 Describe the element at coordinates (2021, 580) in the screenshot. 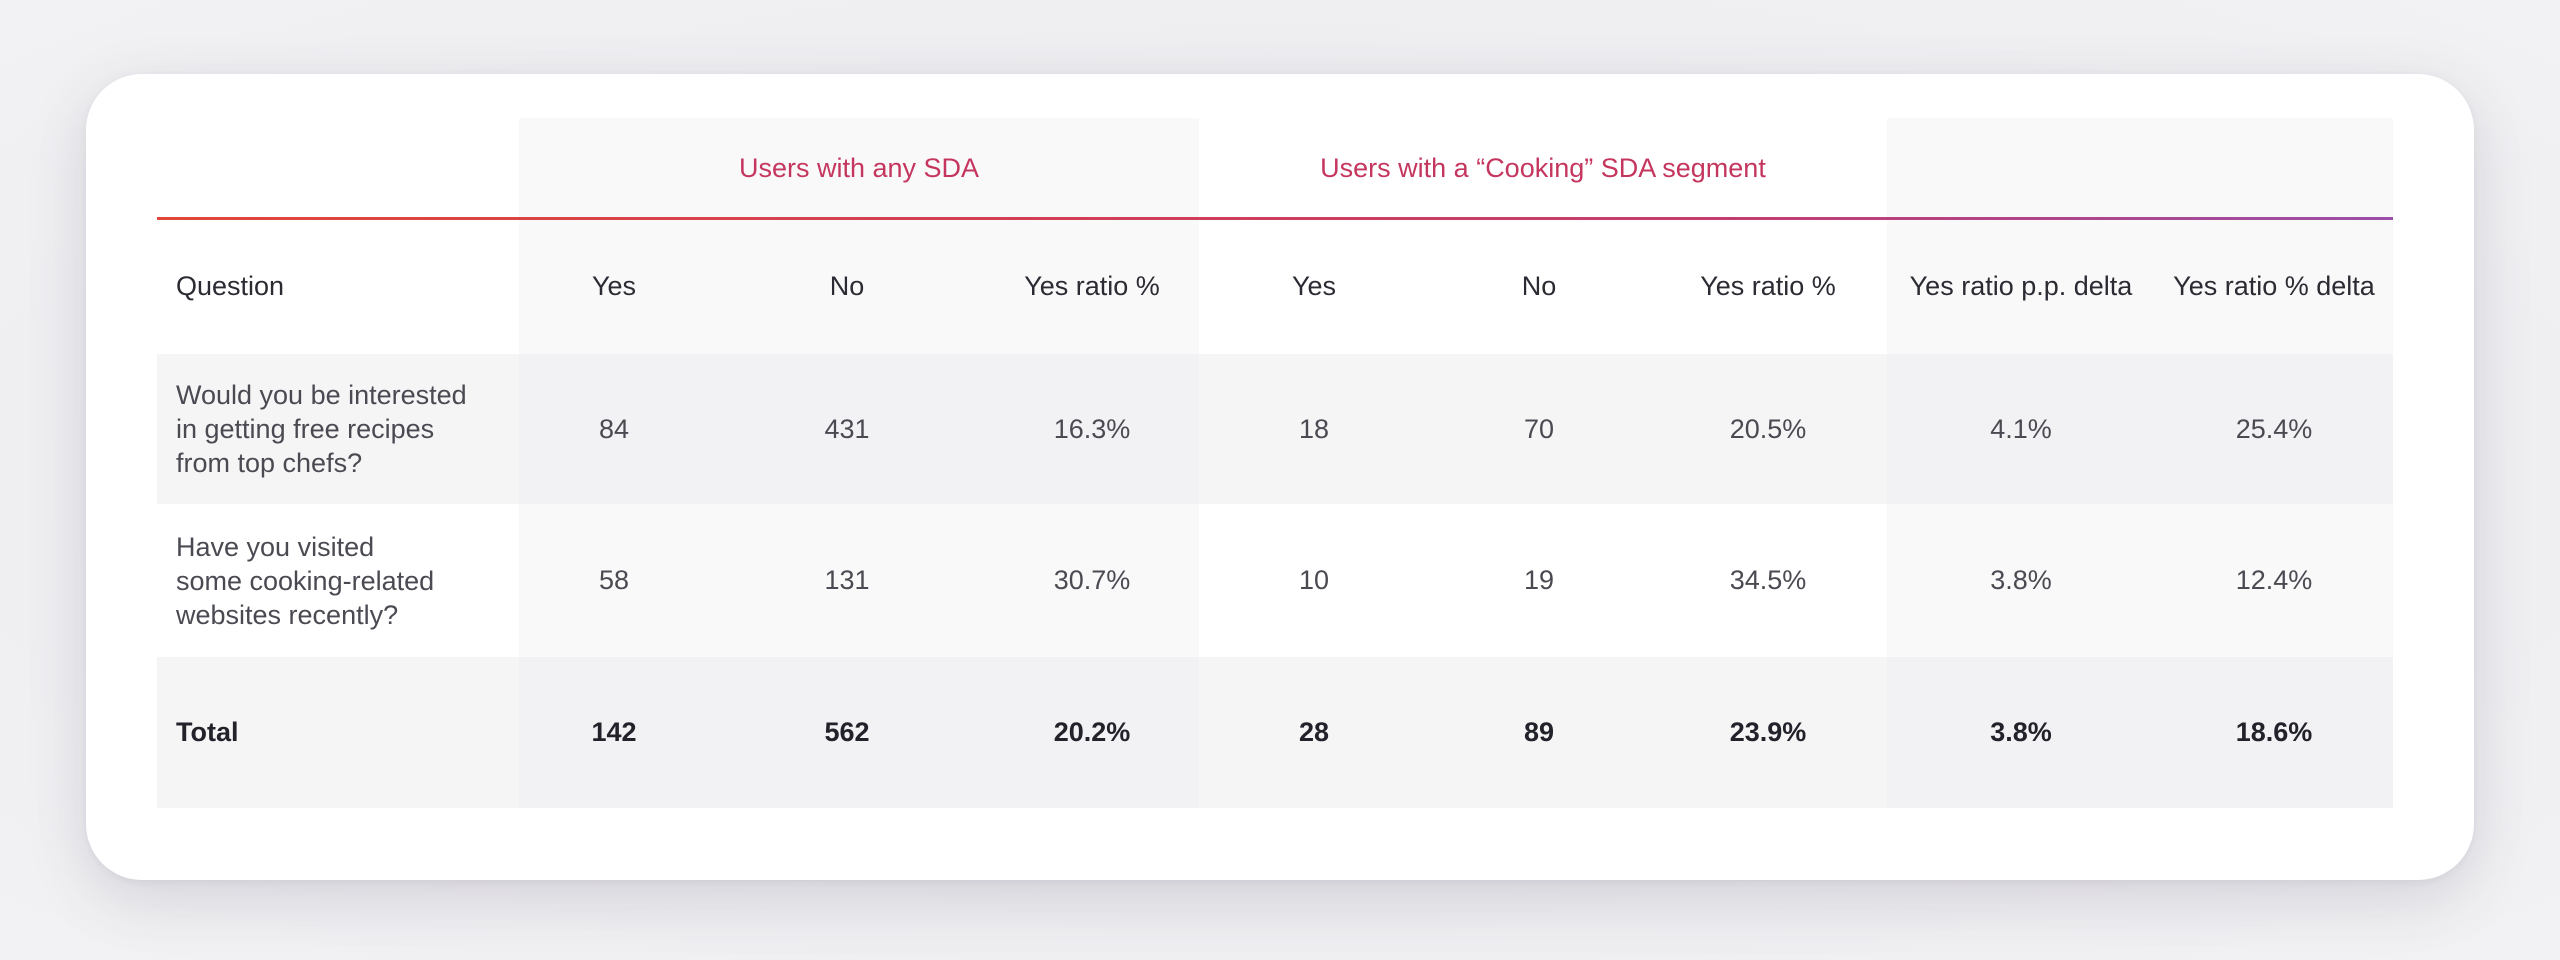

I see `row-2-pp-delta: 3.8%` at that location.